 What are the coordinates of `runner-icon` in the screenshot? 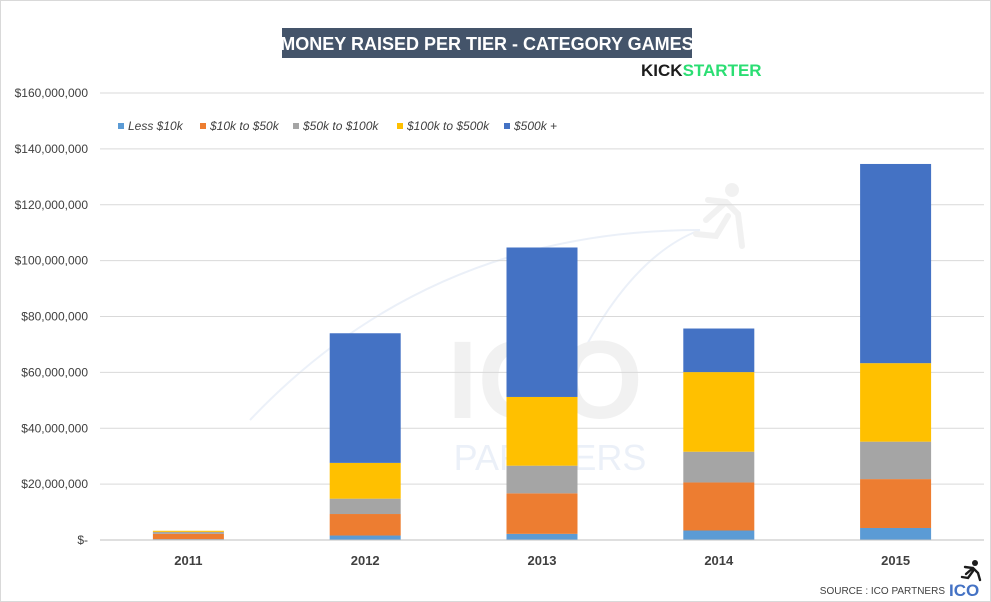 It's located at (971, 573).